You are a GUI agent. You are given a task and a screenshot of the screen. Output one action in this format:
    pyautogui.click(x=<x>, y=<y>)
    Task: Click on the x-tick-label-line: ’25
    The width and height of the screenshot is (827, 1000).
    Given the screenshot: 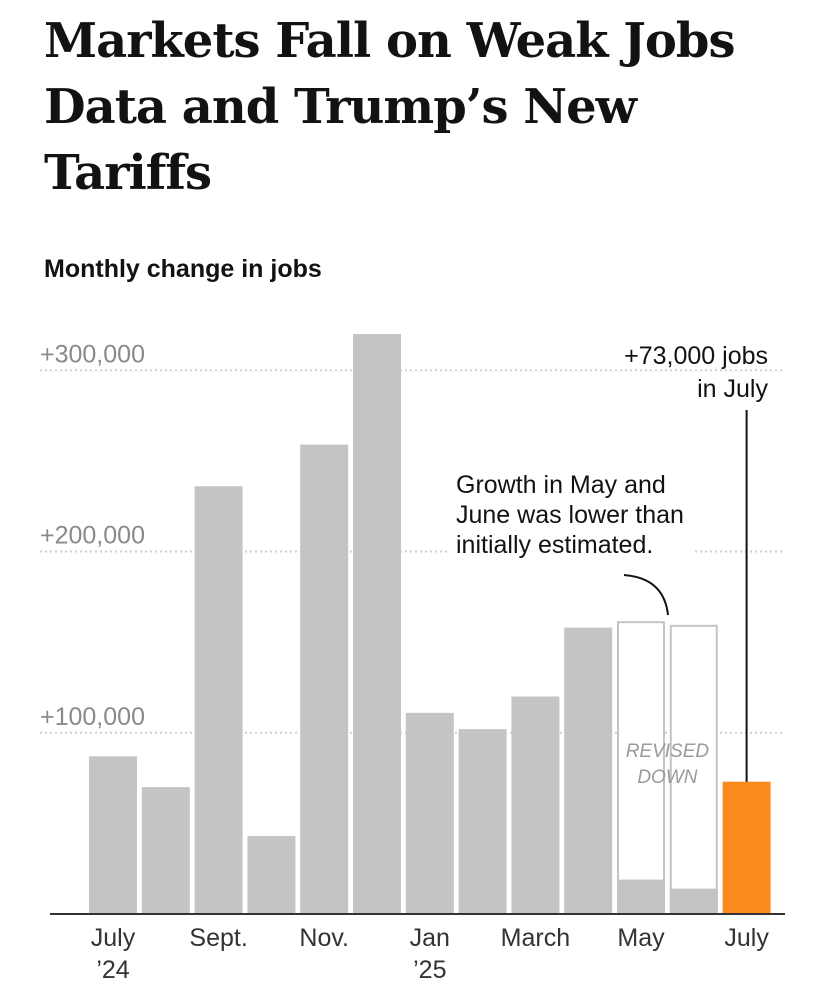 What is the action you would take?
    pyautogui.click(x=429, y=970)
    